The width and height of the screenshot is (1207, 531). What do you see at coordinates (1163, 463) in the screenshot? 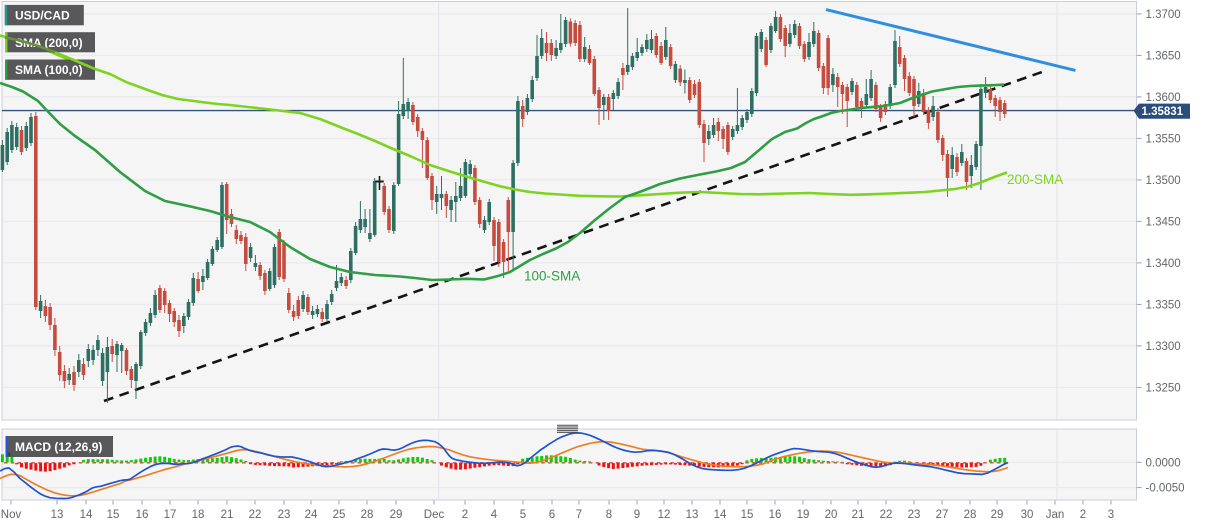
I see `svg-text: 0.0000` at bounding box center [1163, 463].